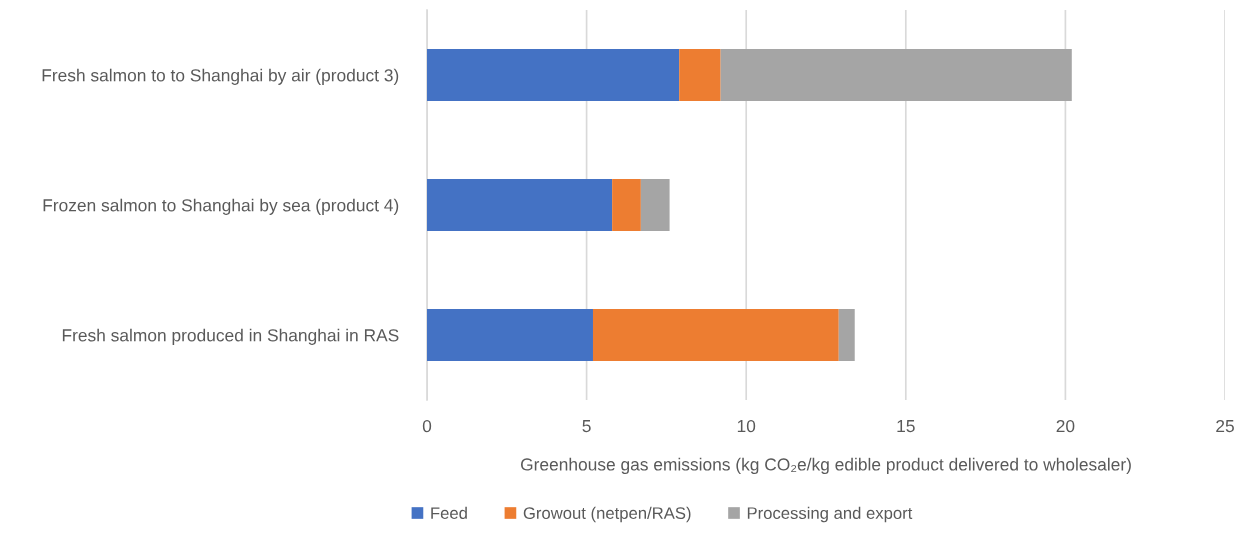 The width and height of the screenshot is (1249, 540). Describe the element at coordinates (607, 514) in the screenshot. I see `legend-label: Growout (netpen/RAS)` at that location.